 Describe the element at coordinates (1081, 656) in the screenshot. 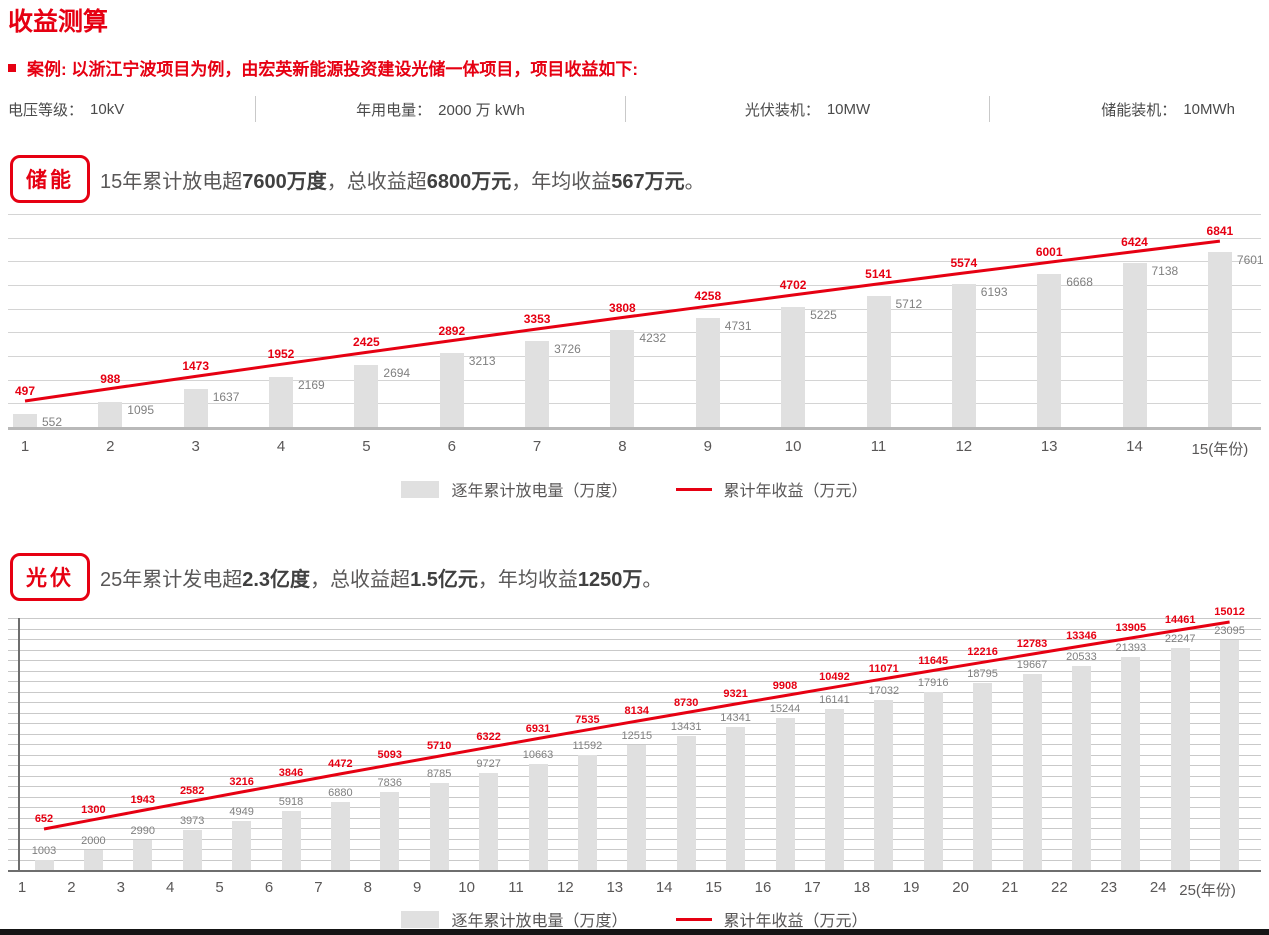

I see `bar-value-label: 20533` at that location.